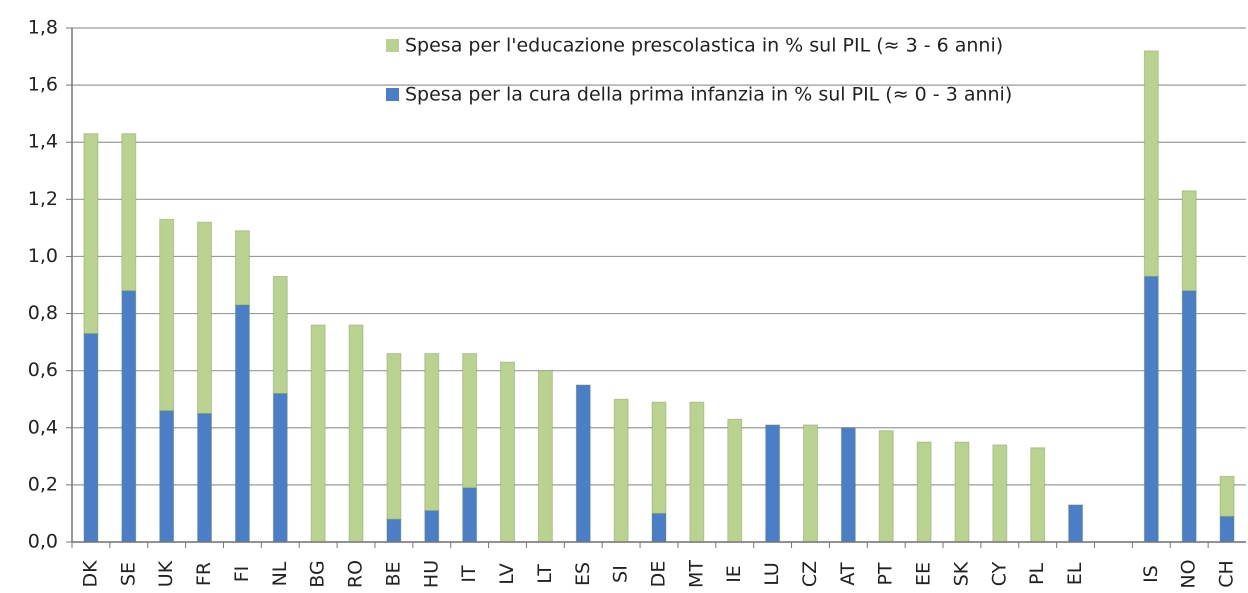  What do you see at coordinates (43, 256) in the screenshot?
I see `y-tick-label: 1,0` at bounding box center [43, 256].